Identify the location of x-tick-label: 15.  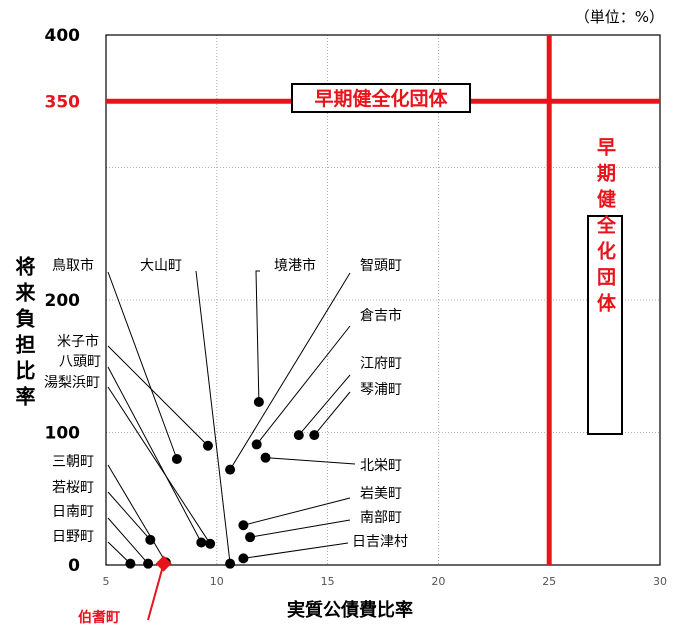
(328, 581).